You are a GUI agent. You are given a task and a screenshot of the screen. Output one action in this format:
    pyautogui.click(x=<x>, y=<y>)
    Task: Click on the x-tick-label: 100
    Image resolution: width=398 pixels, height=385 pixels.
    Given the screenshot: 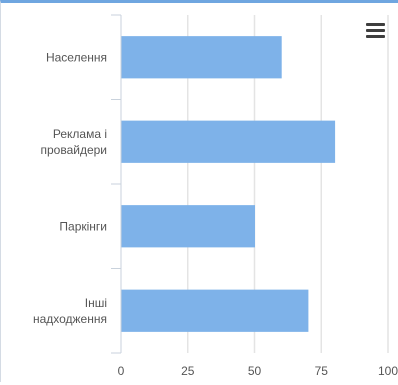 What is the action you would take?
    pyautogui.click(x=388, y=371)
    